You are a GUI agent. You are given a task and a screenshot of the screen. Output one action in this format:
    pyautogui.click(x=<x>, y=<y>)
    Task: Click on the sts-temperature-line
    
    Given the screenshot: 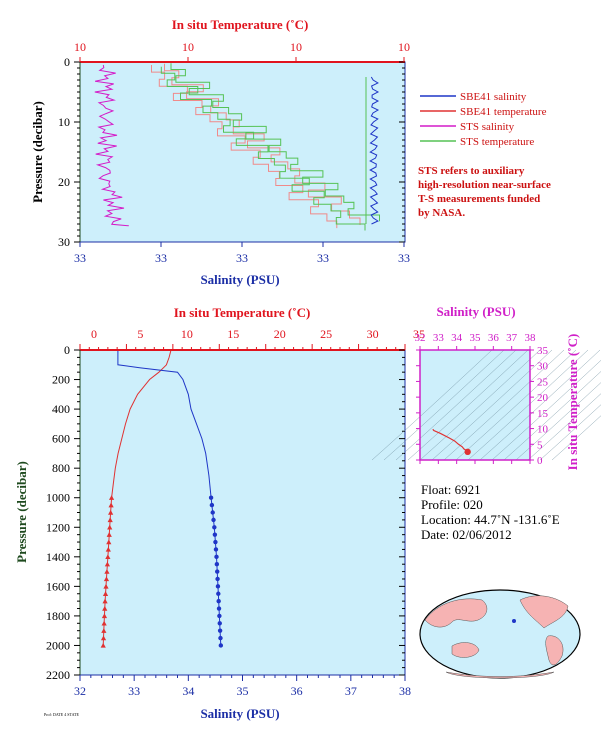 What is the action you would take?
    pyautogui.click(x=263, y=148)
    